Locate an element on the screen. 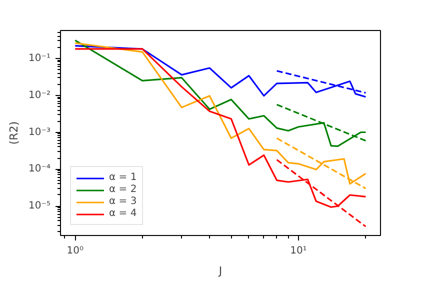  y-tick-label: 10⁻¹ is located at coordinates (39, 58).